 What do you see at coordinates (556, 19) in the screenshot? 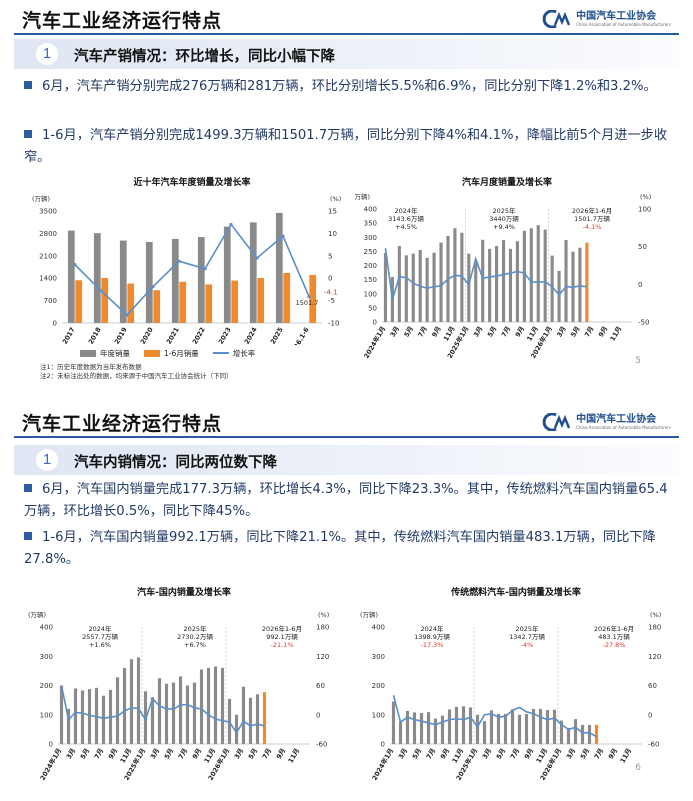
I see `caam-logo-icon` at bounding box center [556, 19].